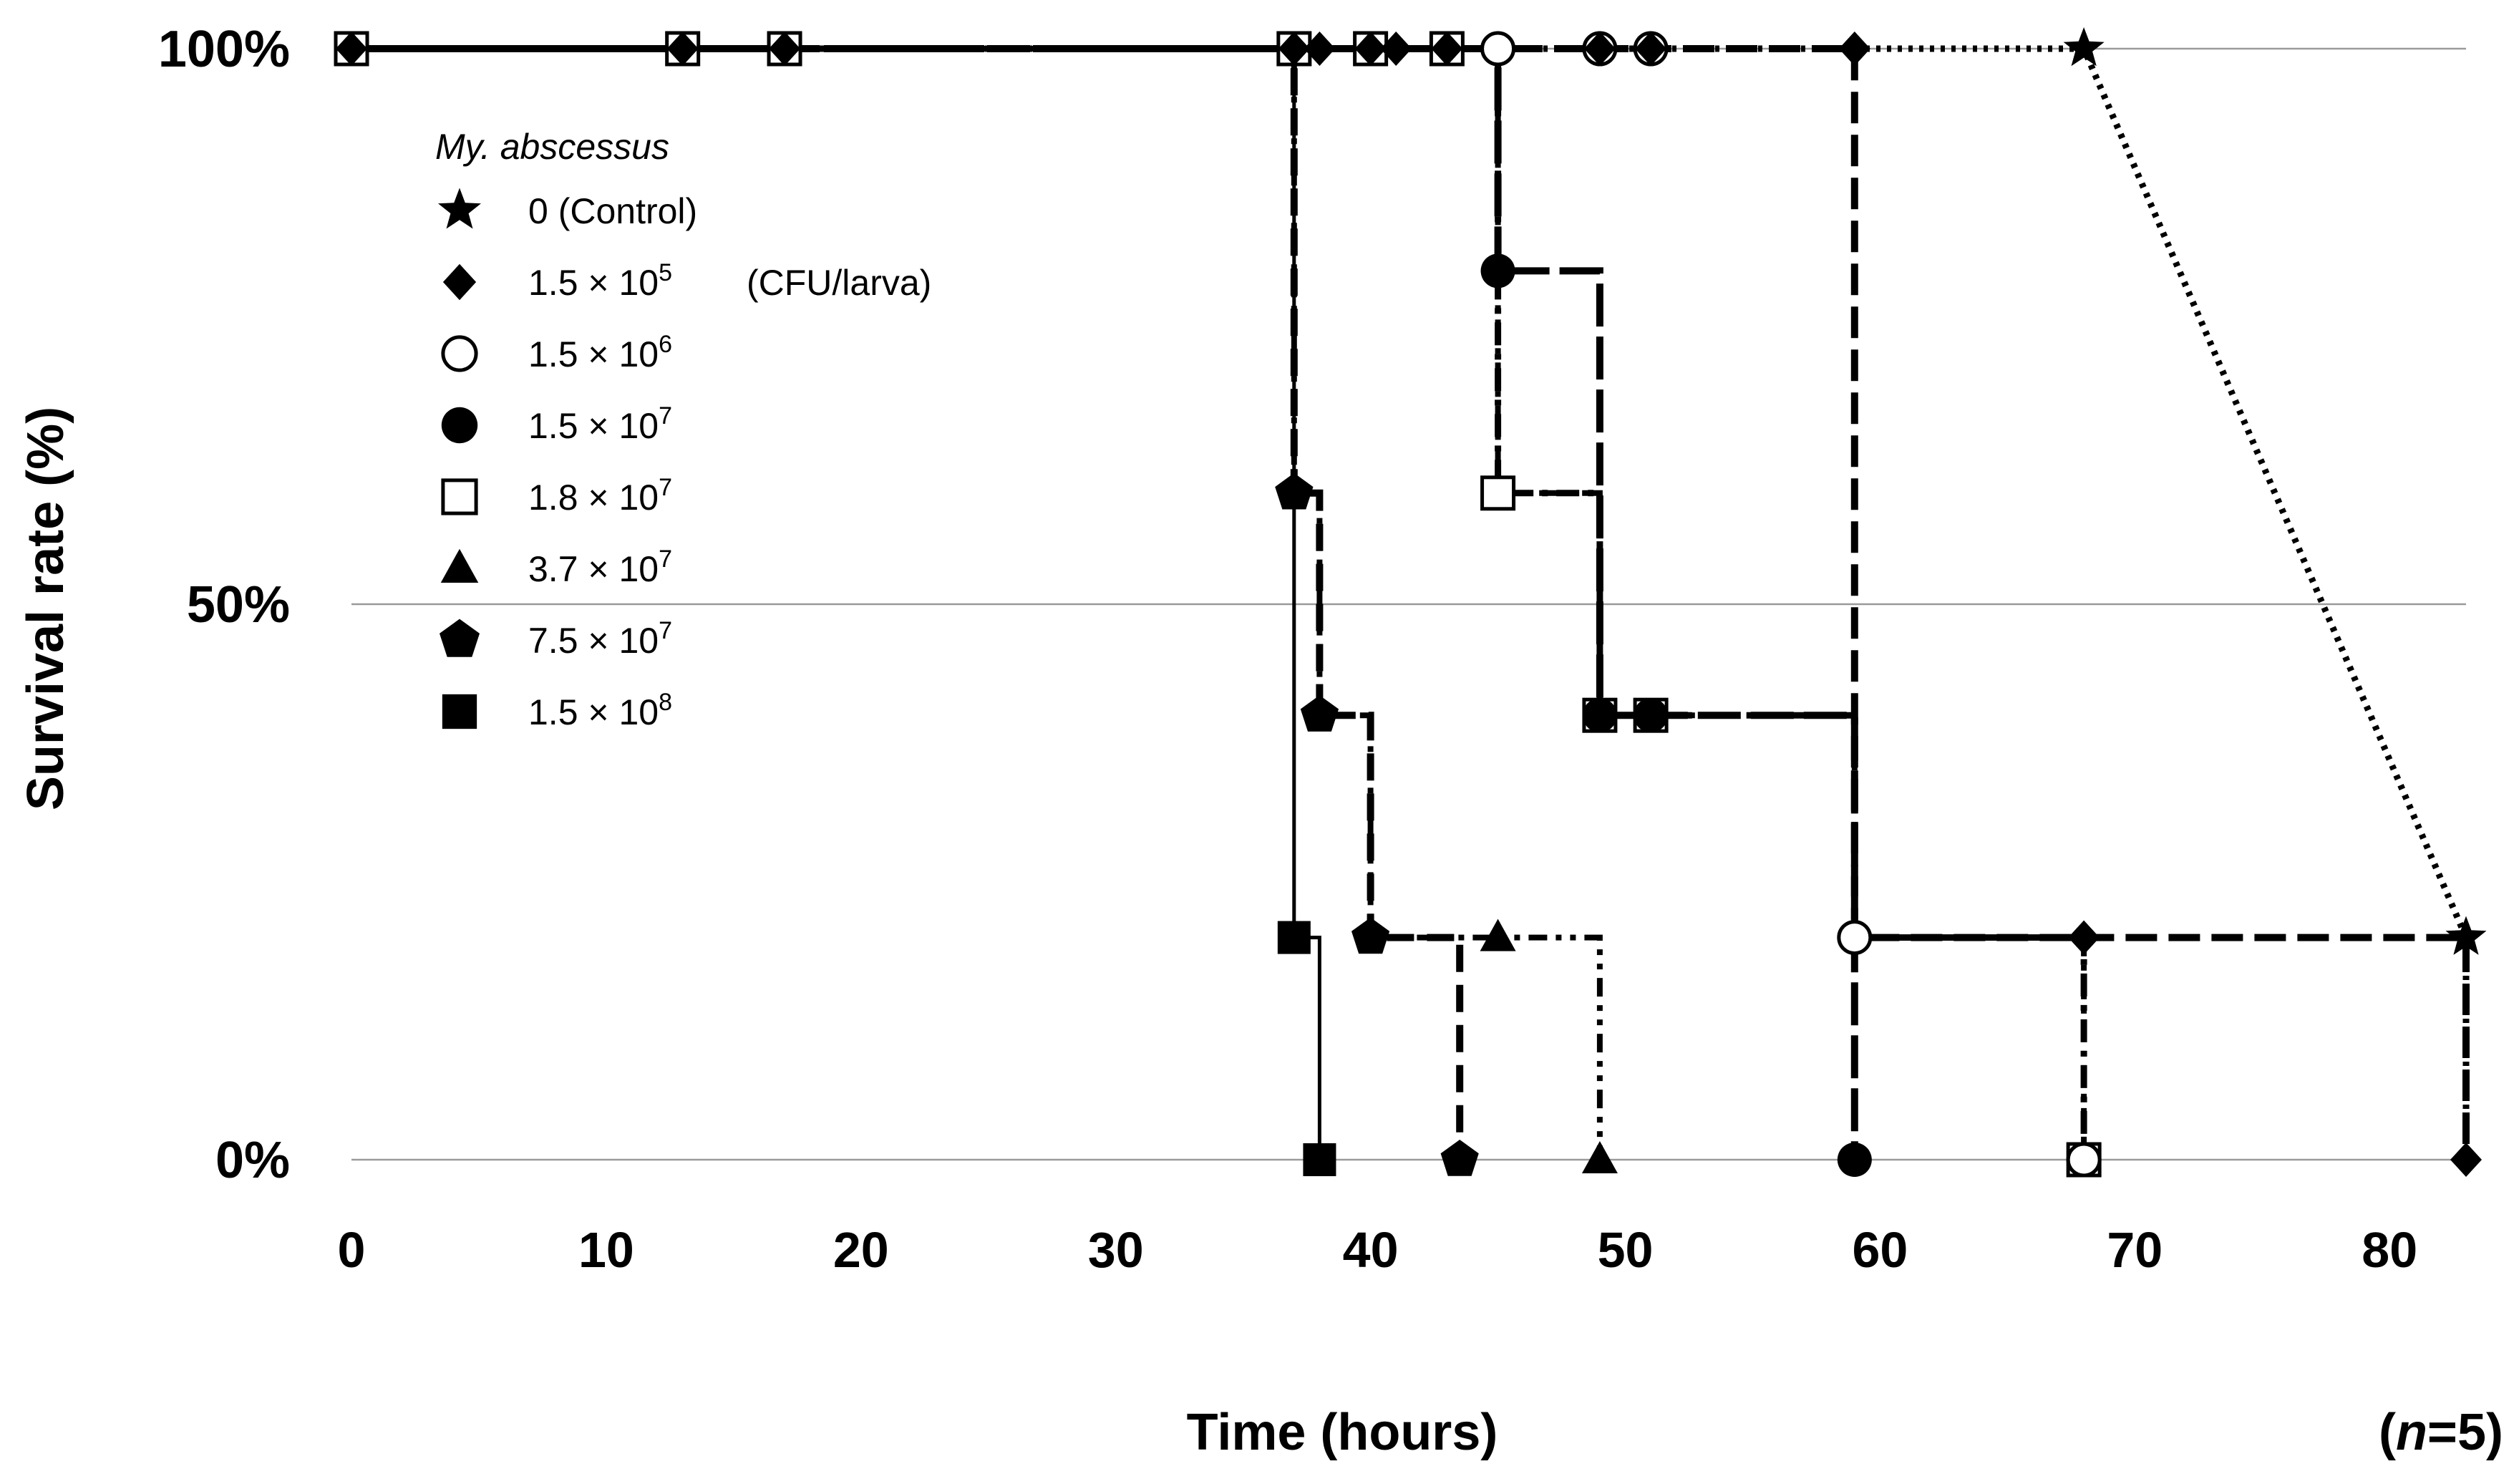 The width and height of the screenshot is (2519, 1484). Describe the element at coordinates (1343, 1432) in the screenshot. I see `x-axis-title: Time (hours)` at that location.